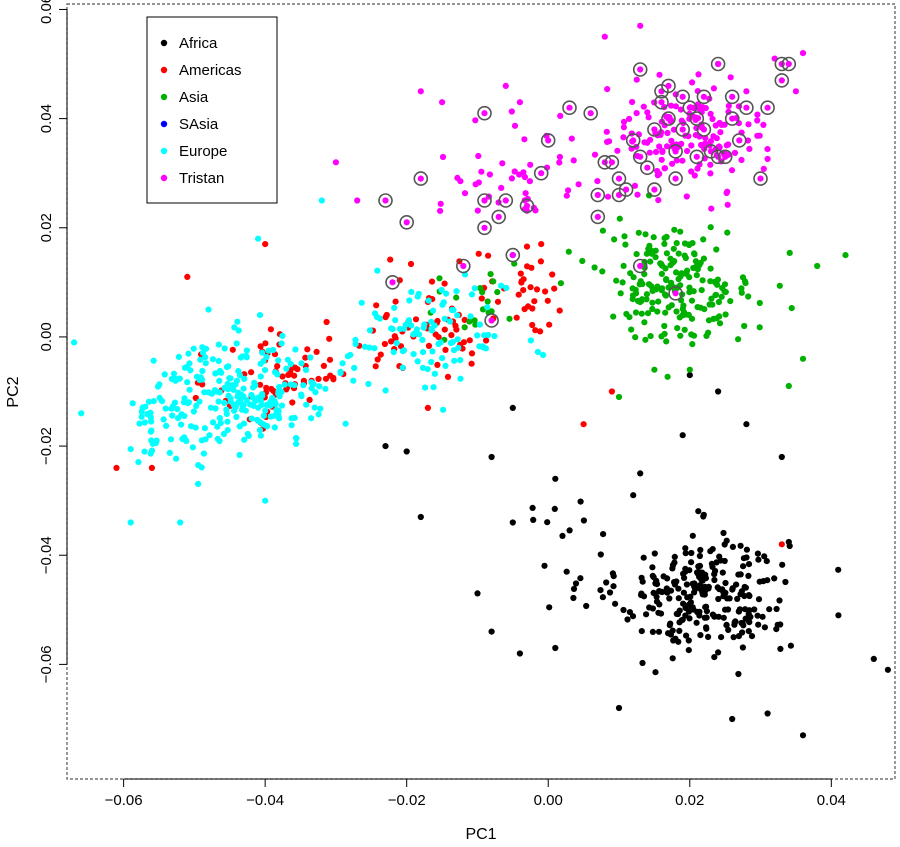  Describe the element at coordinates (46, 118) in the screenshot. I see `y-tick-label: 0.04` at that location.